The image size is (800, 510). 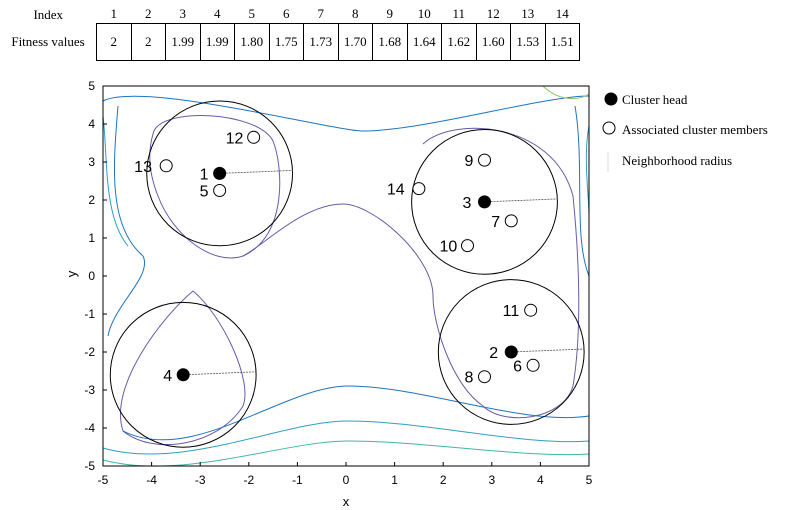 What do you see at coordinates (183, 13) in the screenshot?
I see `index-cell: 3` at bounding box center [183, 13].